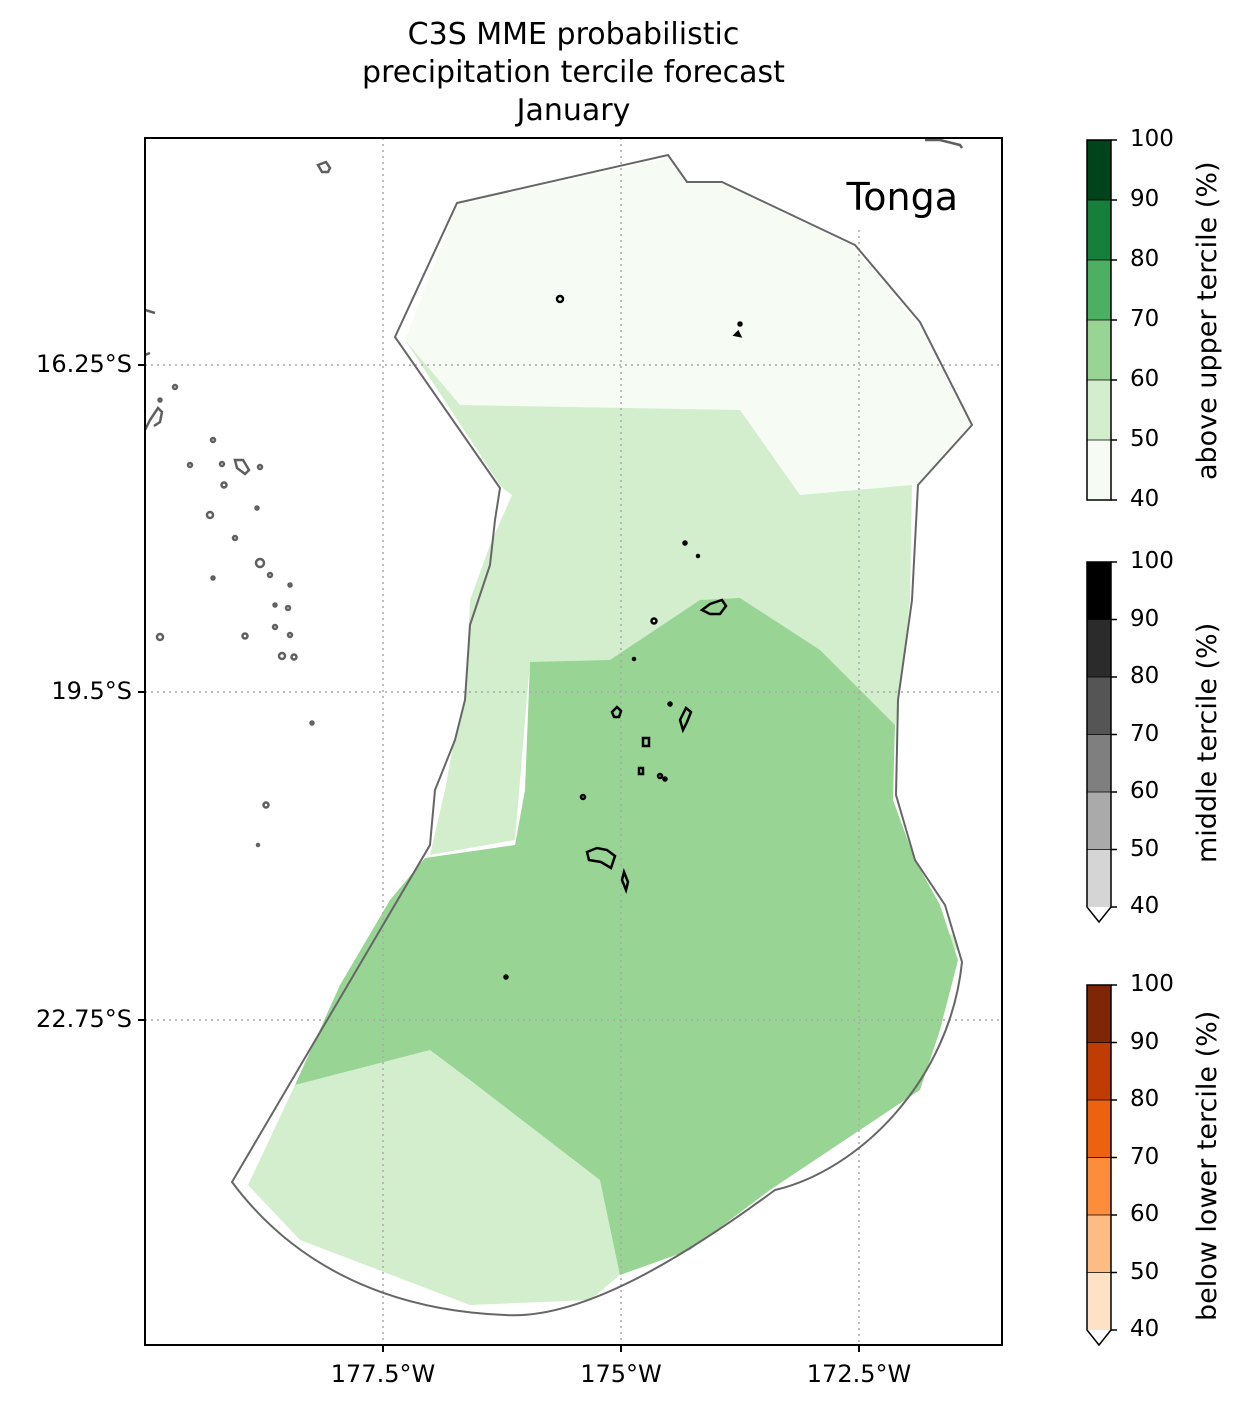 The height and width of the screenshot is (1408, 1245). I want to click on region-label: Tonga, so click(902, 197).